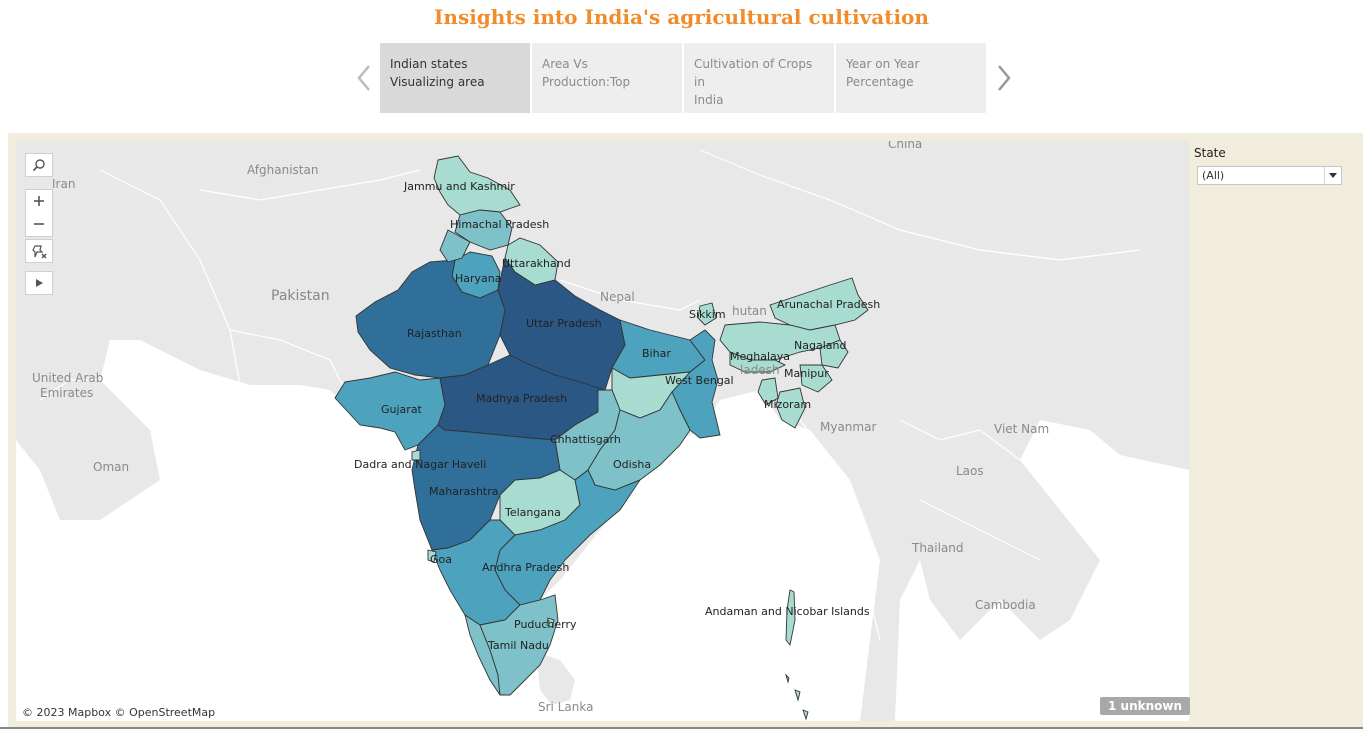  What do you see at coordinates (455, 78) in the screenshot?
I see `story-tab-indian-states: Indian states Visualizing area` at bounding box center [455, 78].